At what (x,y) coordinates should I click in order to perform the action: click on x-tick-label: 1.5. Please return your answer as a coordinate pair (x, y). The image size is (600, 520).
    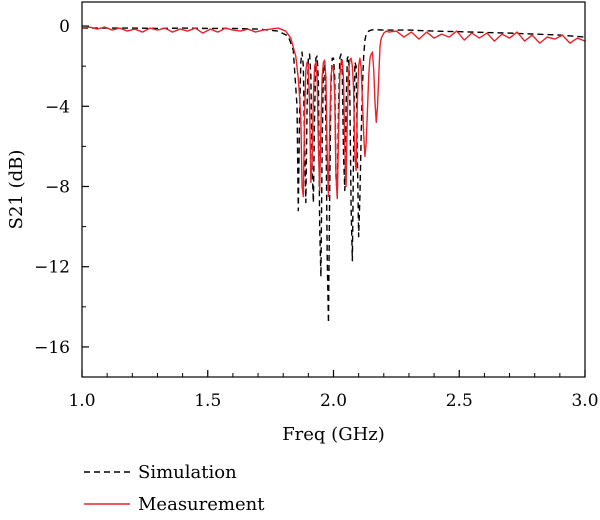
    Looking at the image, I should click on (207, 401).